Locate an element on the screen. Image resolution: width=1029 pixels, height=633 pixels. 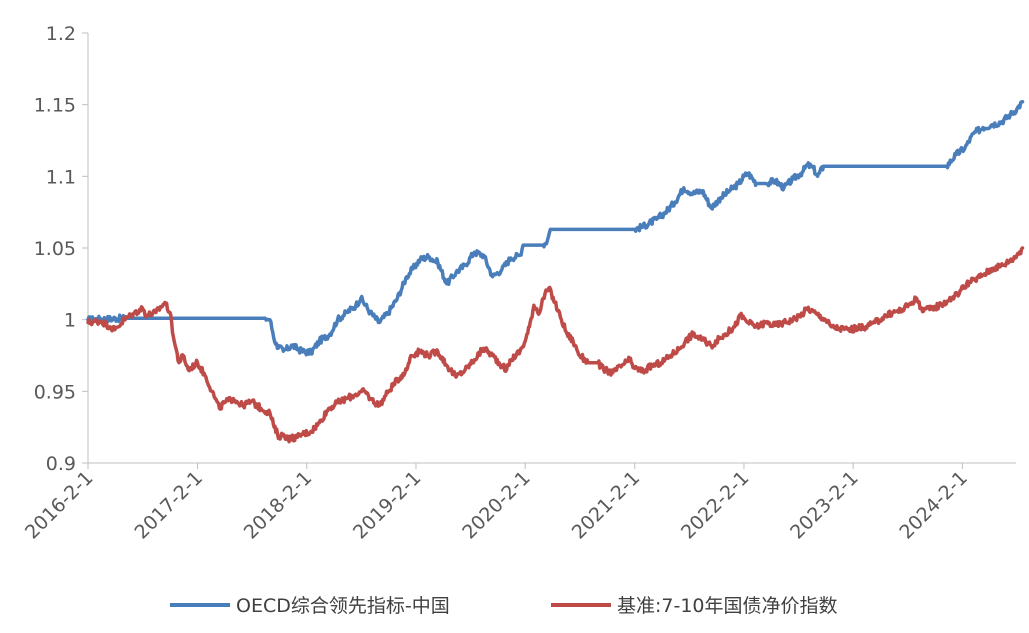
x-tick-label: 2017-2-1 is located at coordinates (169, 505).